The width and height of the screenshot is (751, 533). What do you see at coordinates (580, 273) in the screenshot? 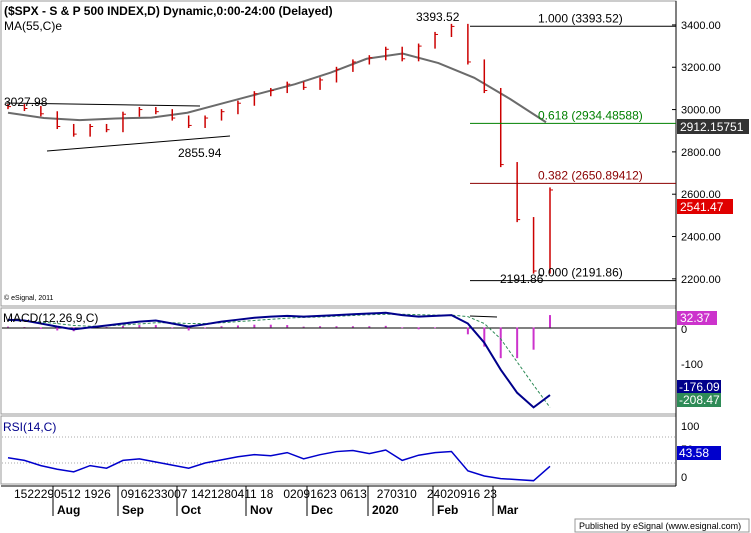
I see `fib-level-label: 0.000 (2191.86)` at bounding box center [580, 273].